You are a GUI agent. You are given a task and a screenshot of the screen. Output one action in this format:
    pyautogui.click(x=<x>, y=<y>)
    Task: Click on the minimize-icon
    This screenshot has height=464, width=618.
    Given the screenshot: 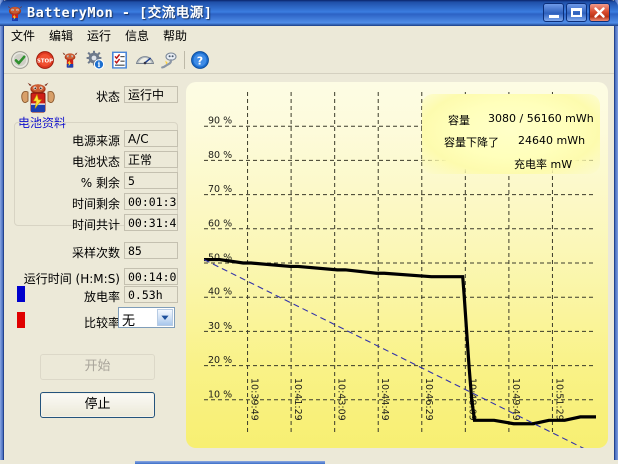 What is the action you would take?
    pyautogui.click(x=554, y=16)
    